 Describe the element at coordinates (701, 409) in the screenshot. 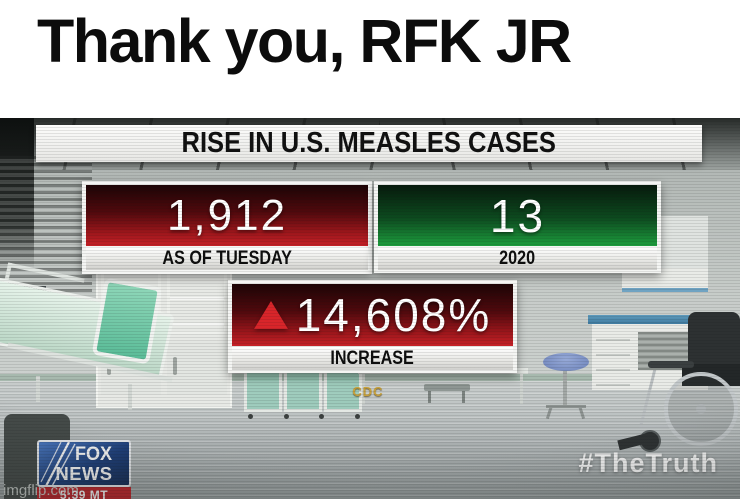

I see `wheelchair-wheel-hub` at that location.